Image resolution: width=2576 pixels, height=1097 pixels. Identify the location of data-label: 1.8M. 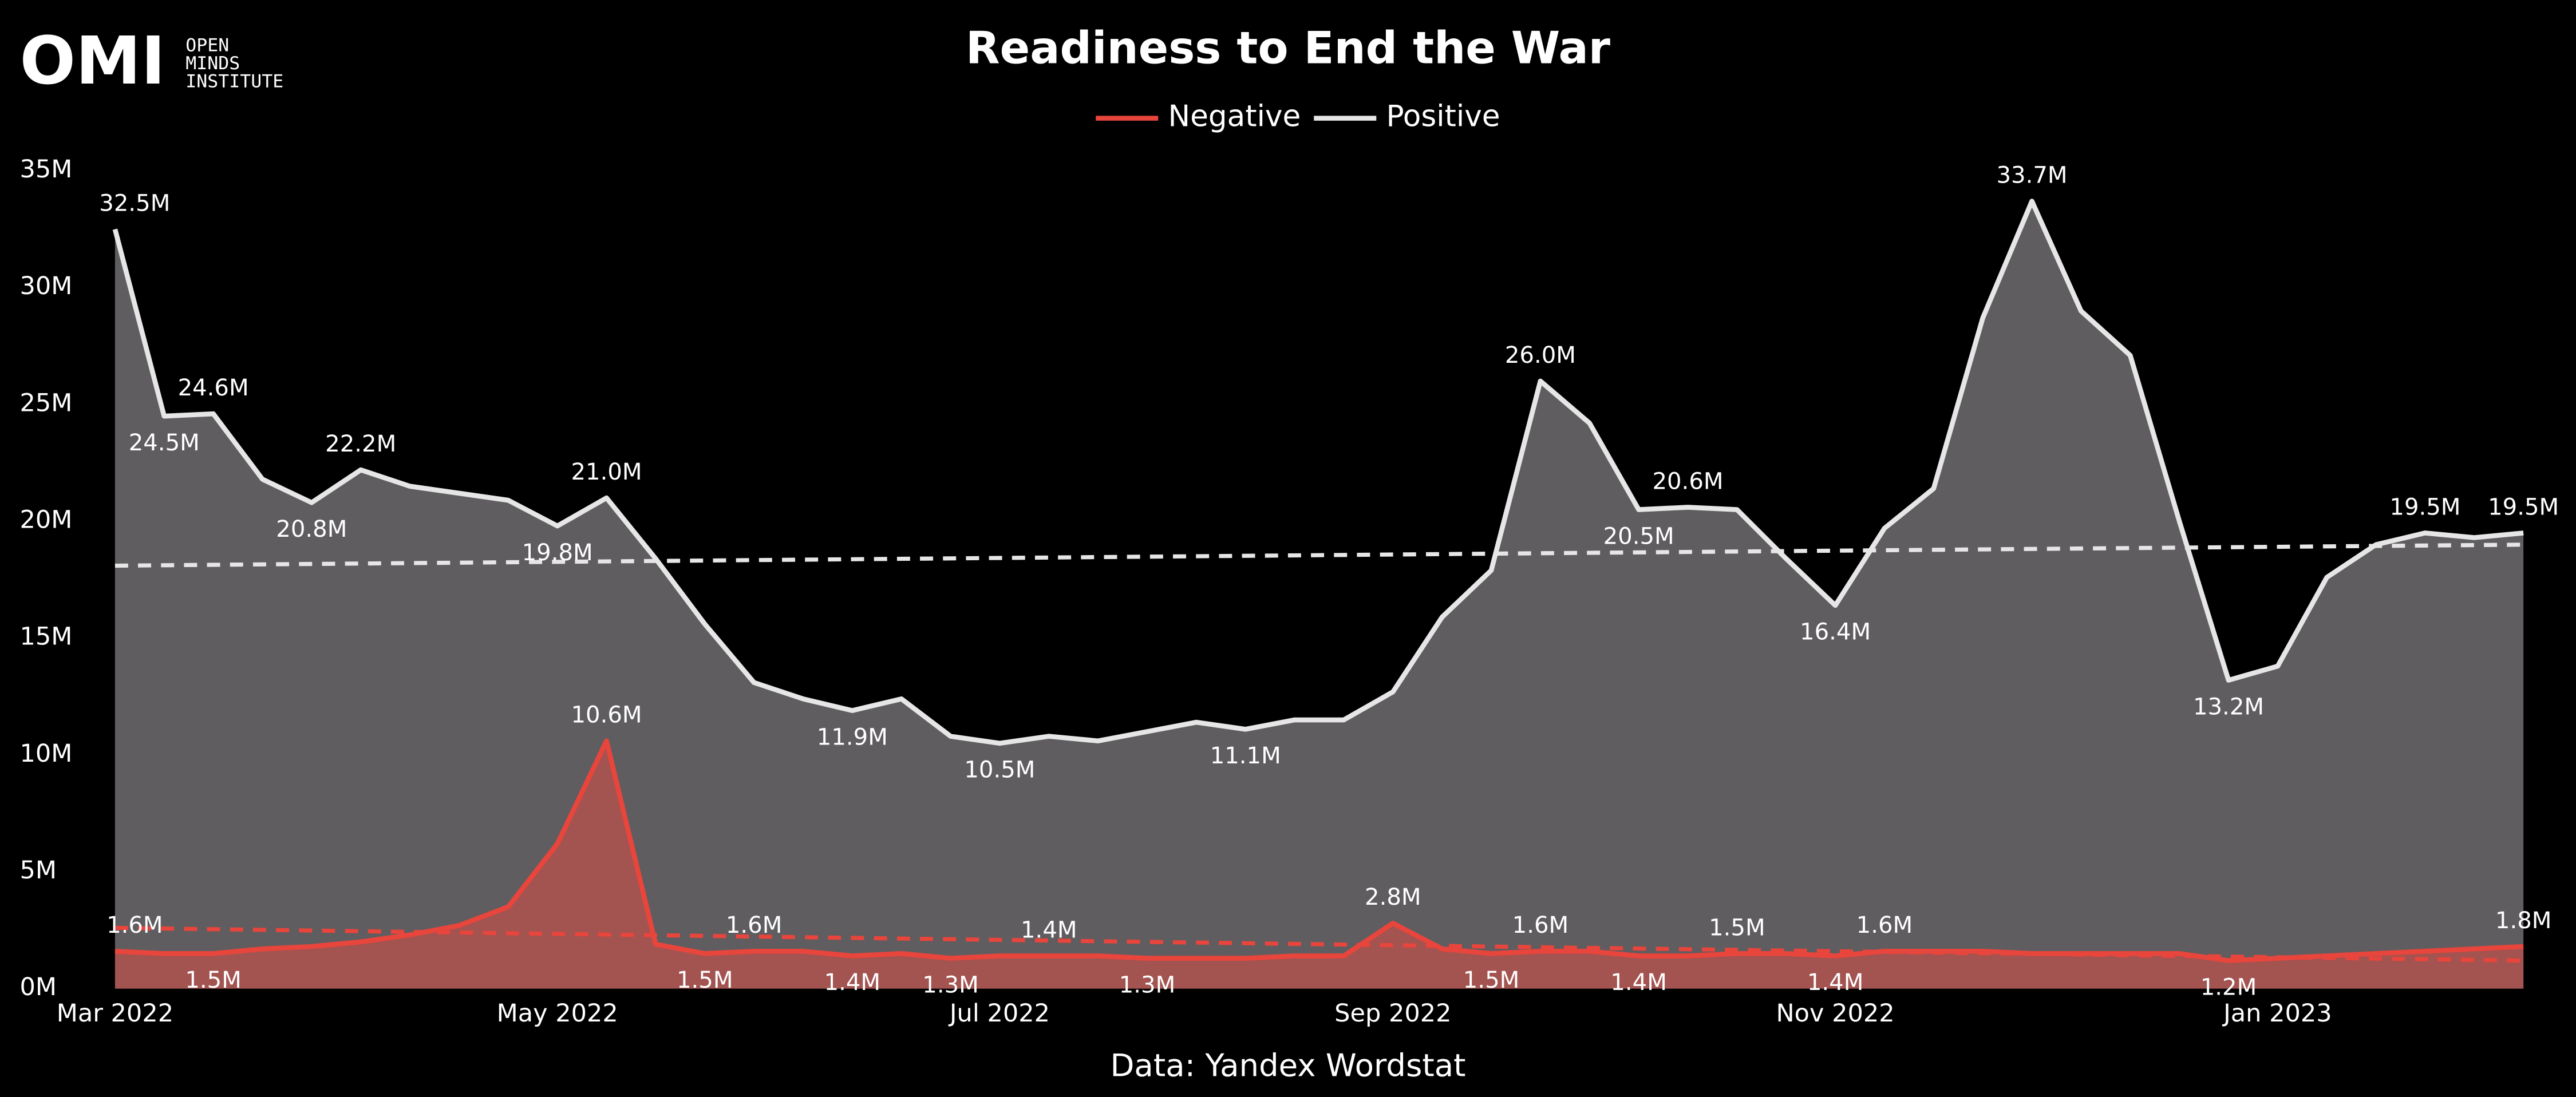
(2523, 921).